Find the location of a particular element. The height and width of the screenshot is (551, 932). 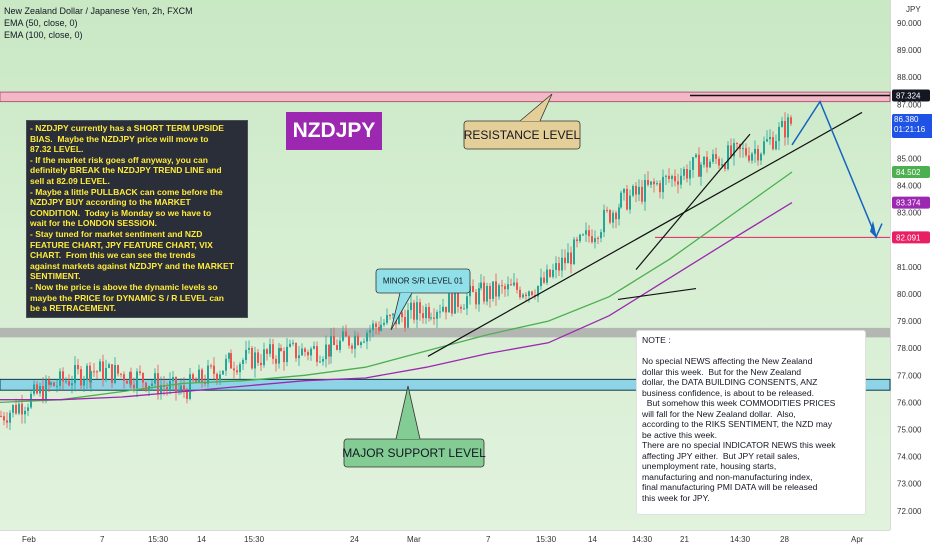

price-axis is located at coordinates (911, 265).